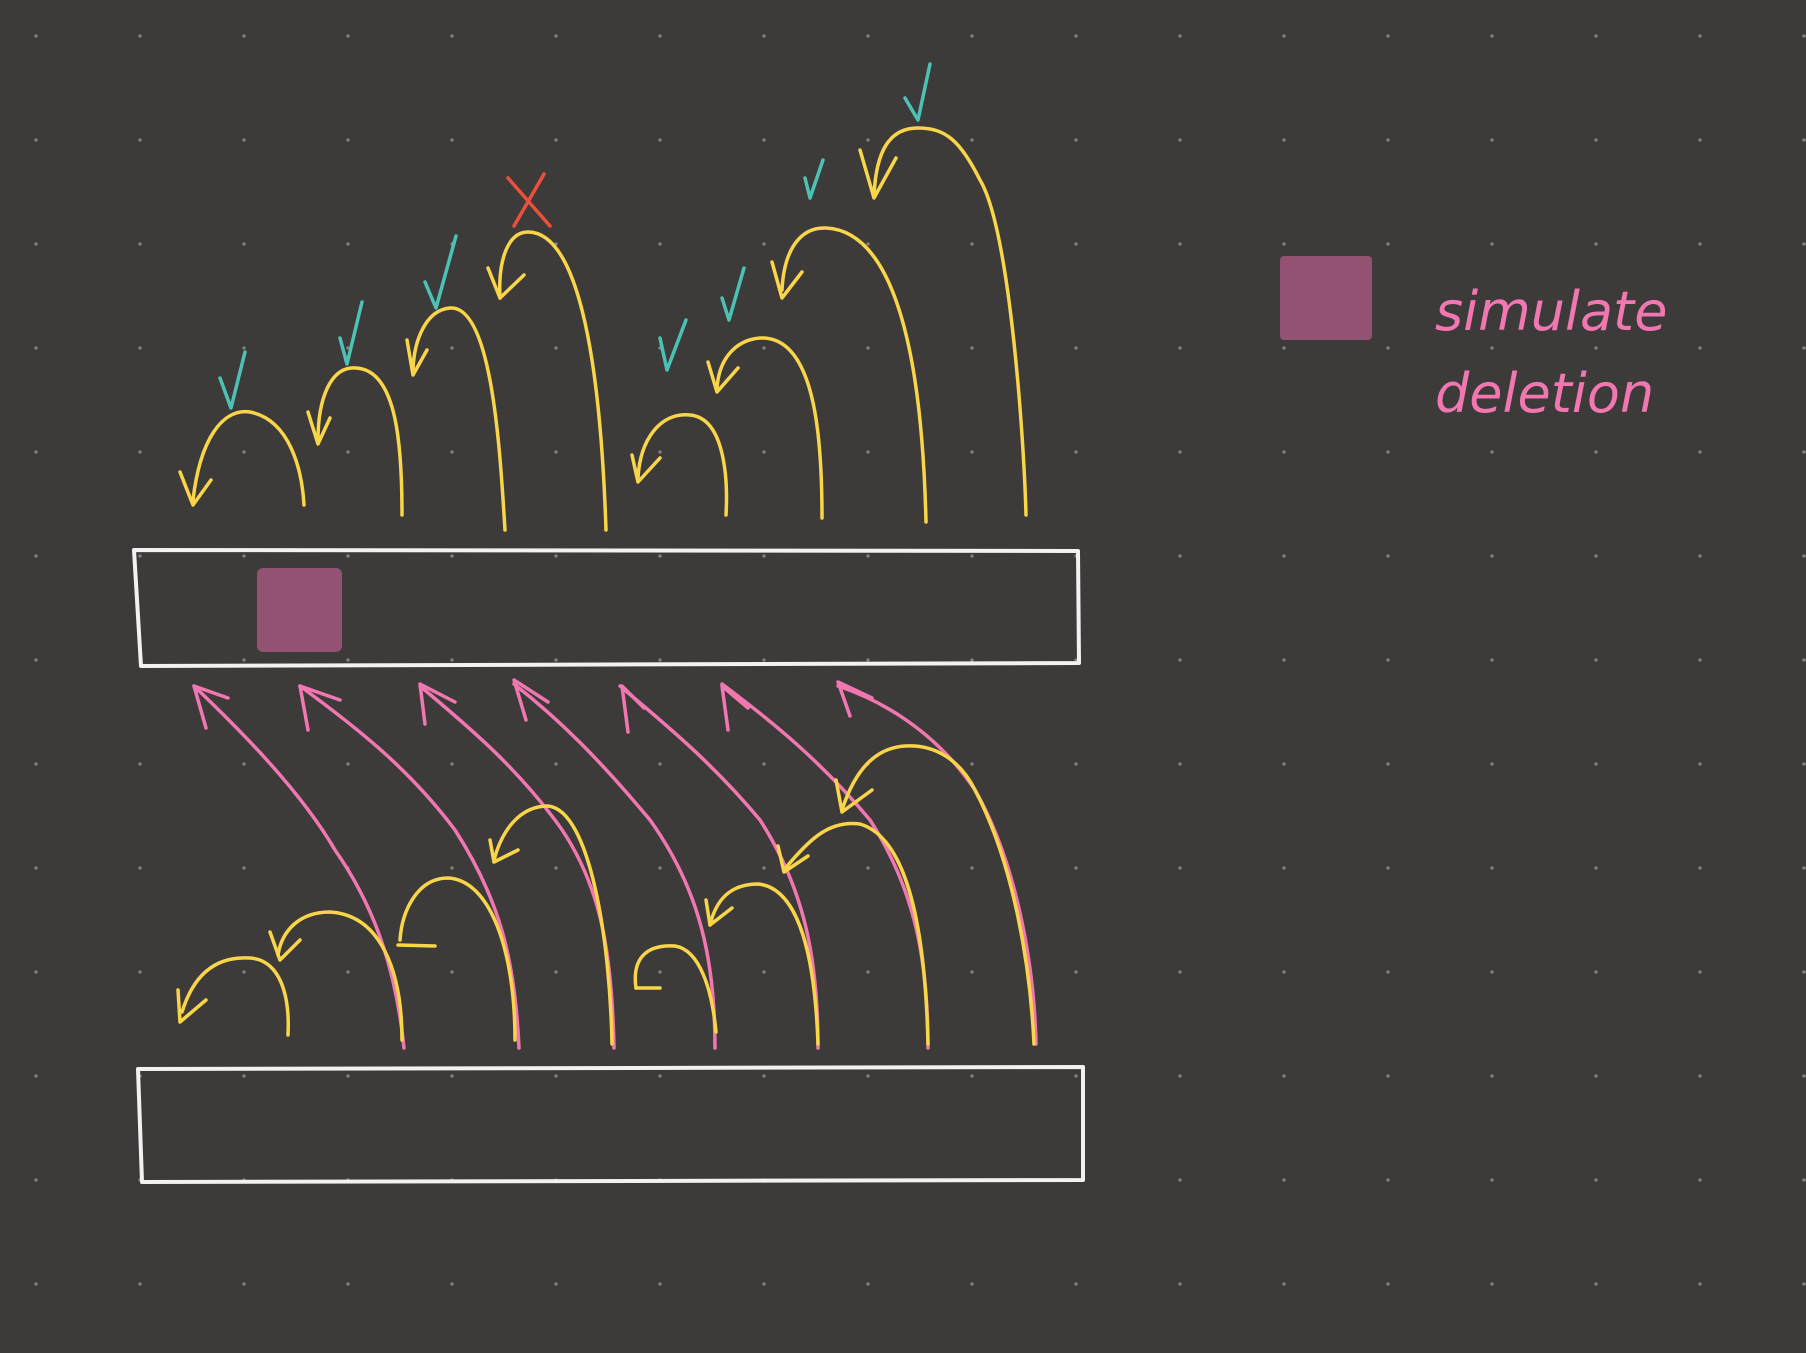  I want to click on top-array-outline, so click(606, 608).